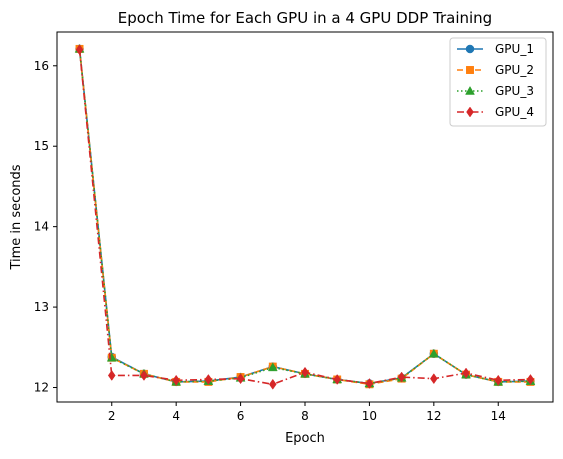 The image size is (563, 459). Describe the element at coordinates (369, 416) in the screenshot. I see `x-tick-label: 10` at that location.